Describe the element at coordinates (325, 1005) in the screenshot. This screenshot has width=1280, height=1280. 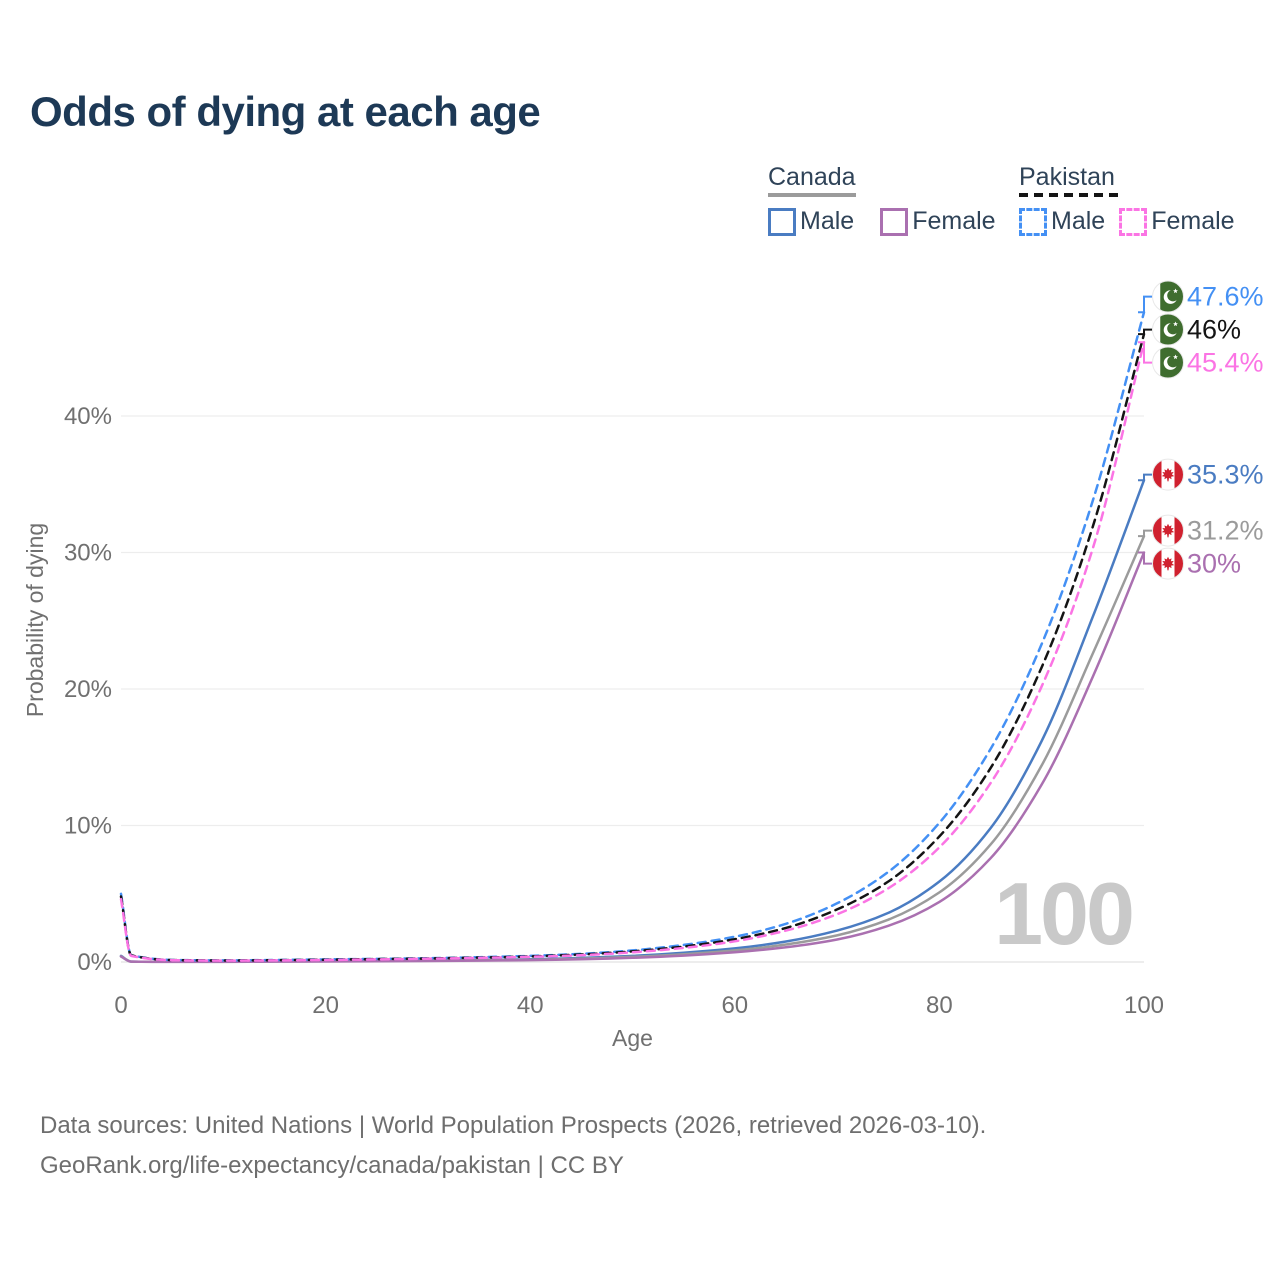
I see `x-tick-label: 20` at that location.